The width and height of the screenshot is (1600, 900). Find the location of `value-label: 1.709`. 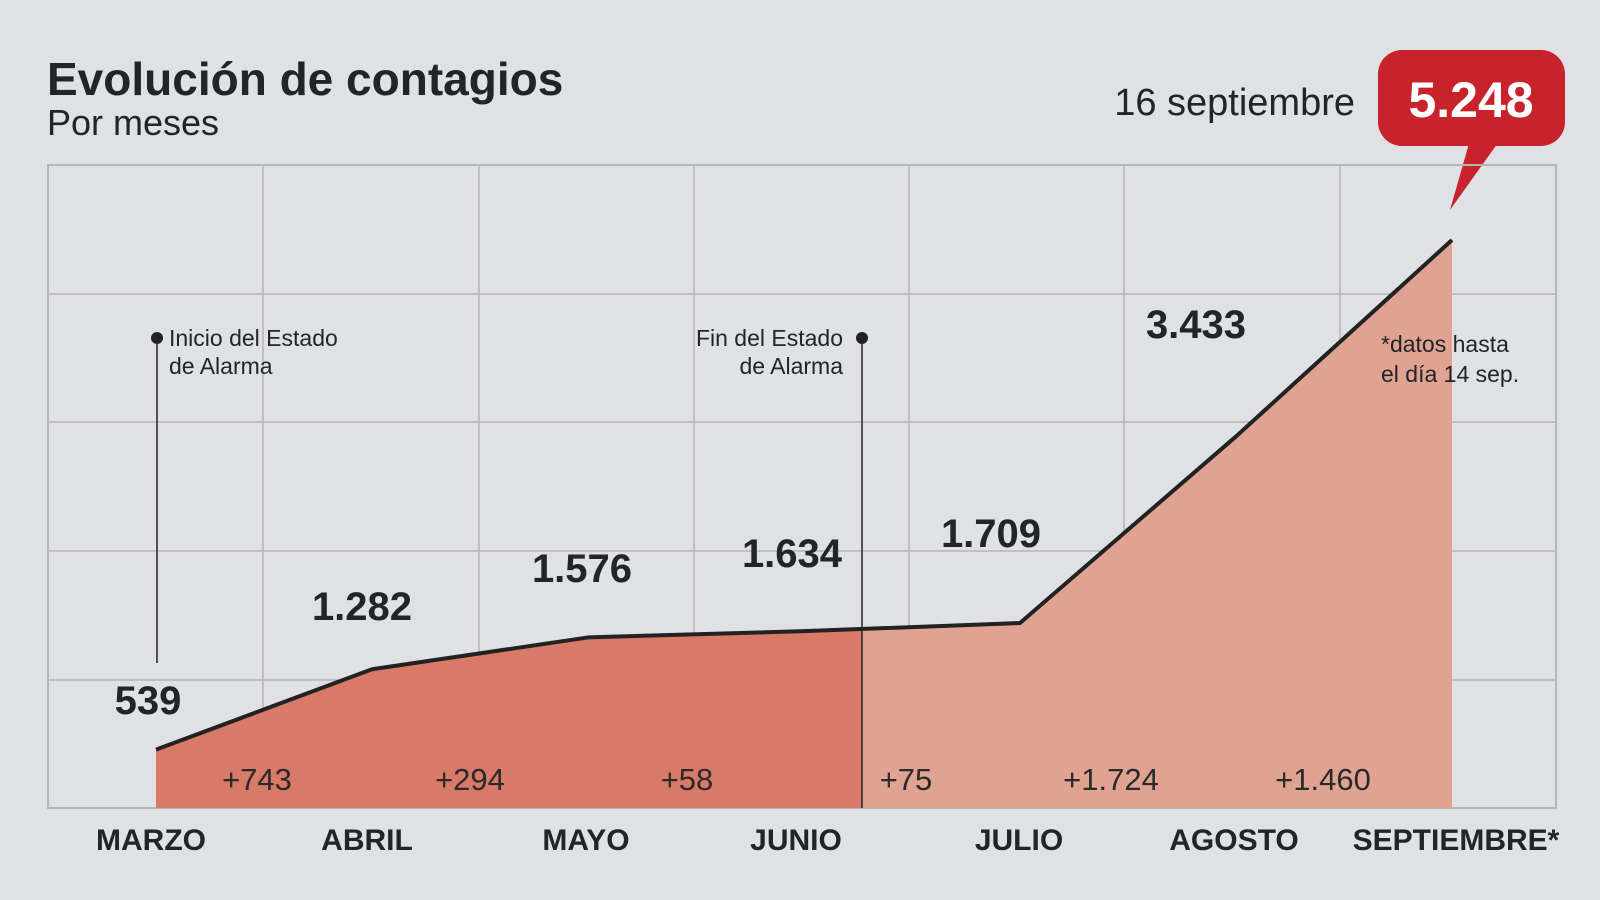

value-label: 1.709 is located at coordinates (991, 534).